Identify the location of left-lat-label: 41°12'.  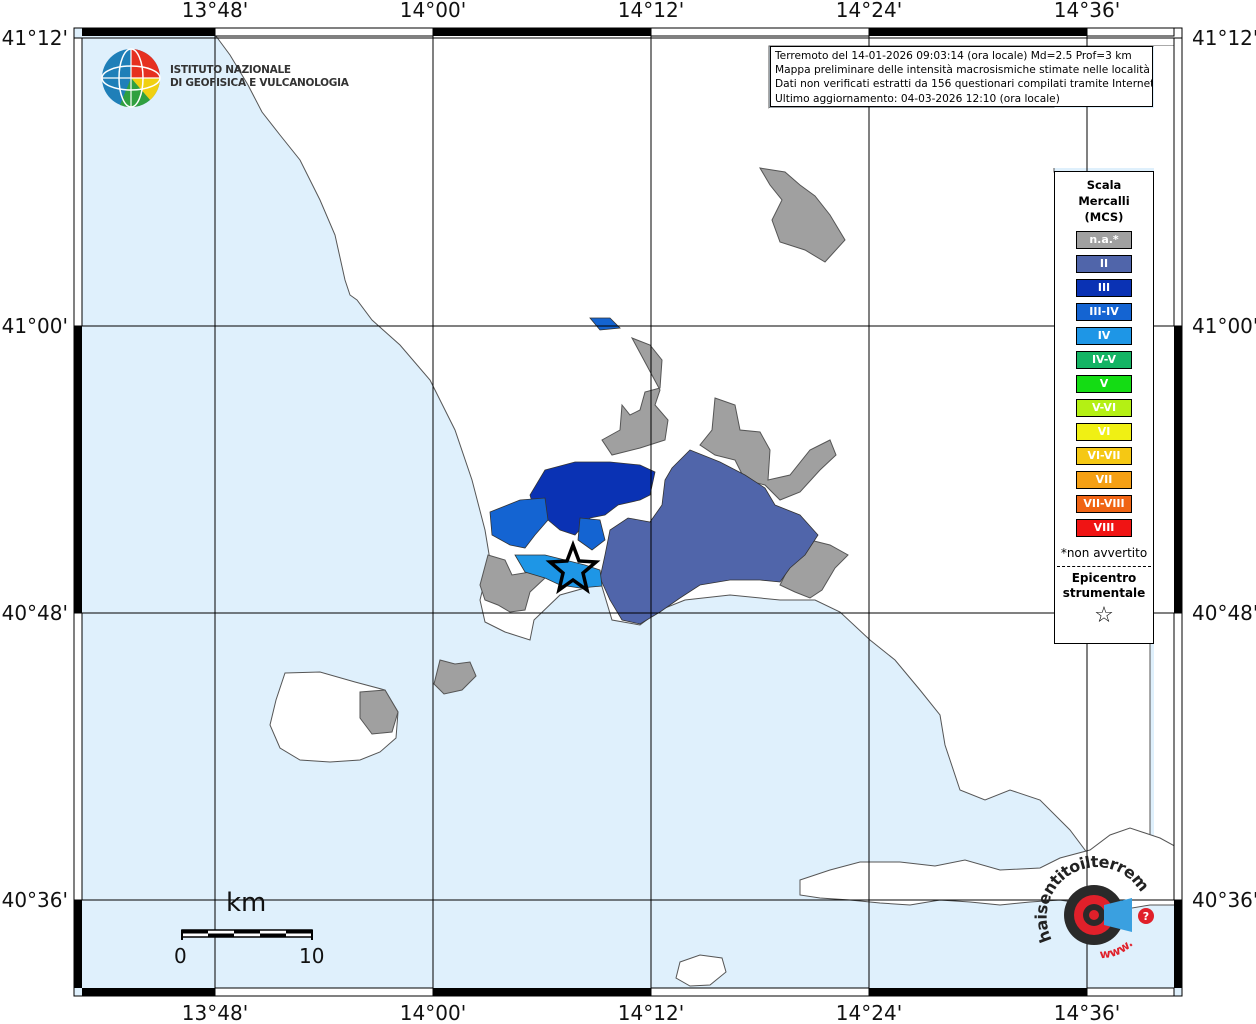
(35, 38).